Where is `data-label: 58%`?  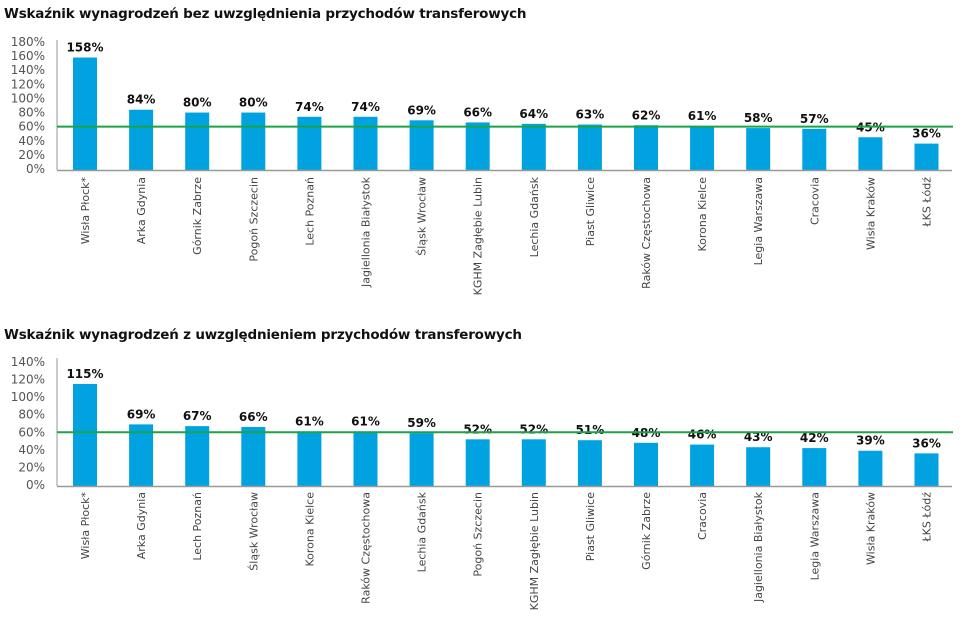 data-label: 58% is located at coordinates (758, 118).